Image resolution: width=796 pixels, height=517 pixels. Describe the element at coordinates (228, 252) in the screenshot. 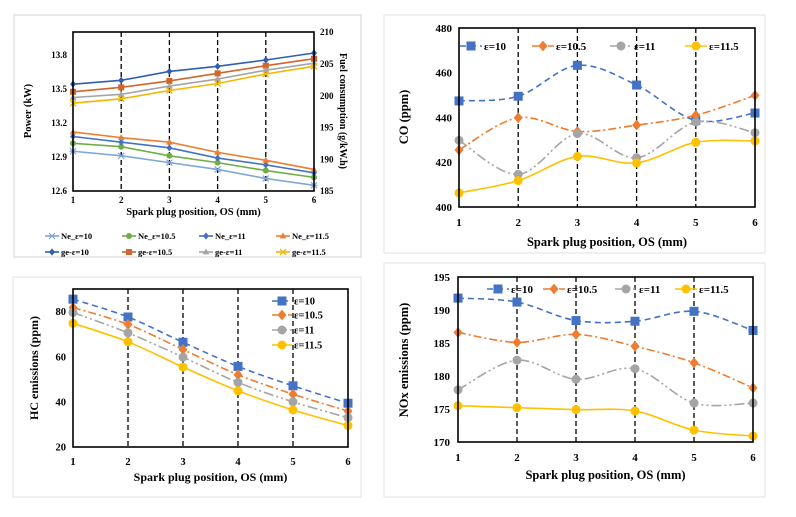

I see `legend-label: ge-ε=11` at that location.